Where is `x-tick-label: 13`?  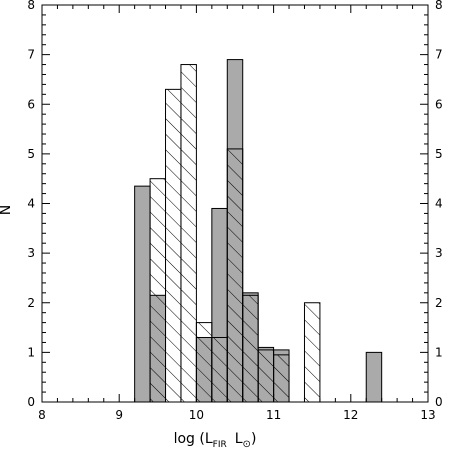 x-tick-label: 13 is located at coordinates (427, 415).